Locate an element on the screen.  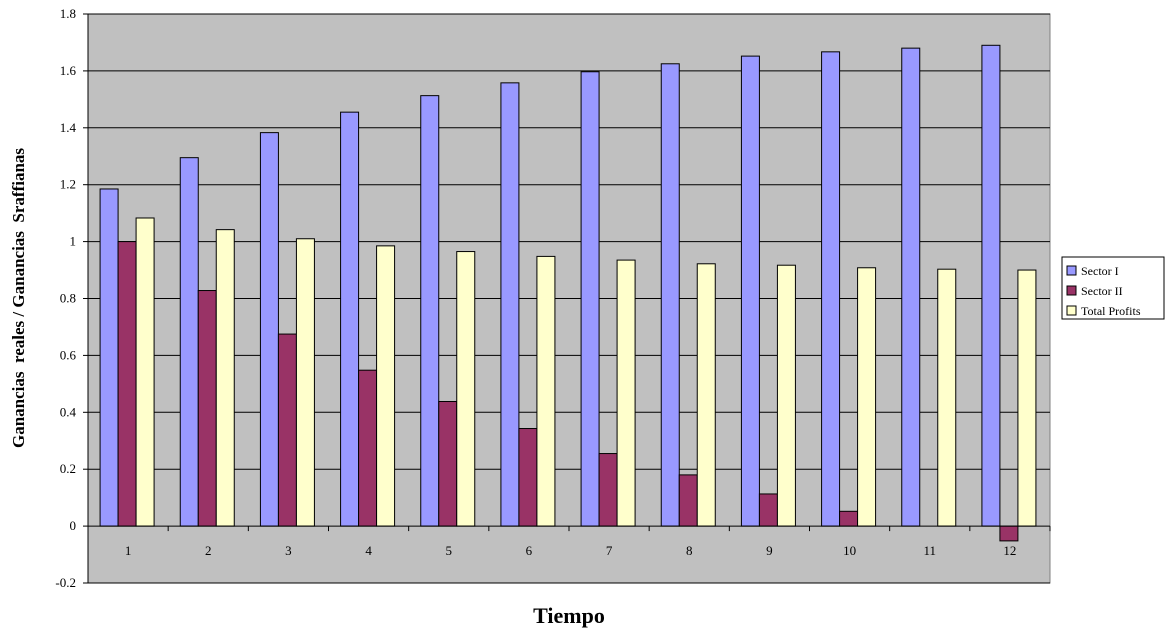
x-axis-title: Tiempo is located at coordinates (569, 615).